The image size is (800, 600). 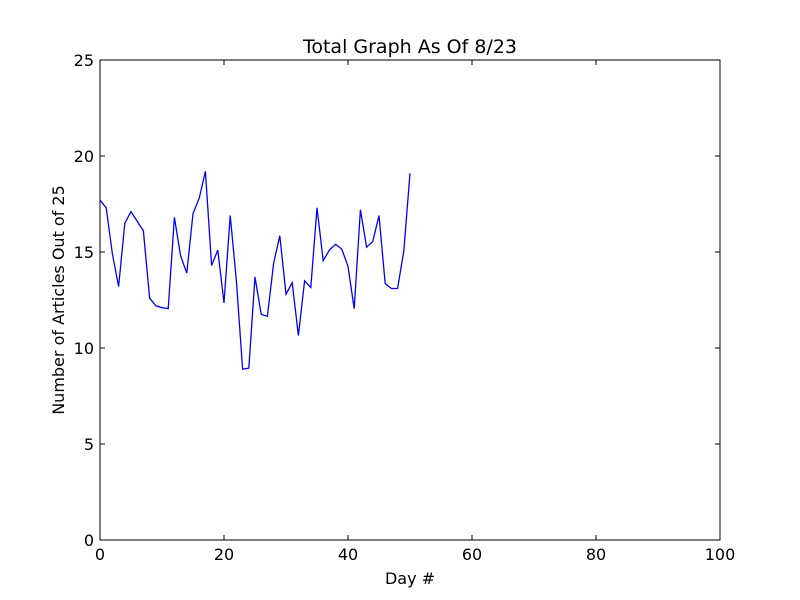 What do you see at coordinates (224, 554) in the screenshot?
I see `x-tick-label: 20` at bounding box center [224, 554].